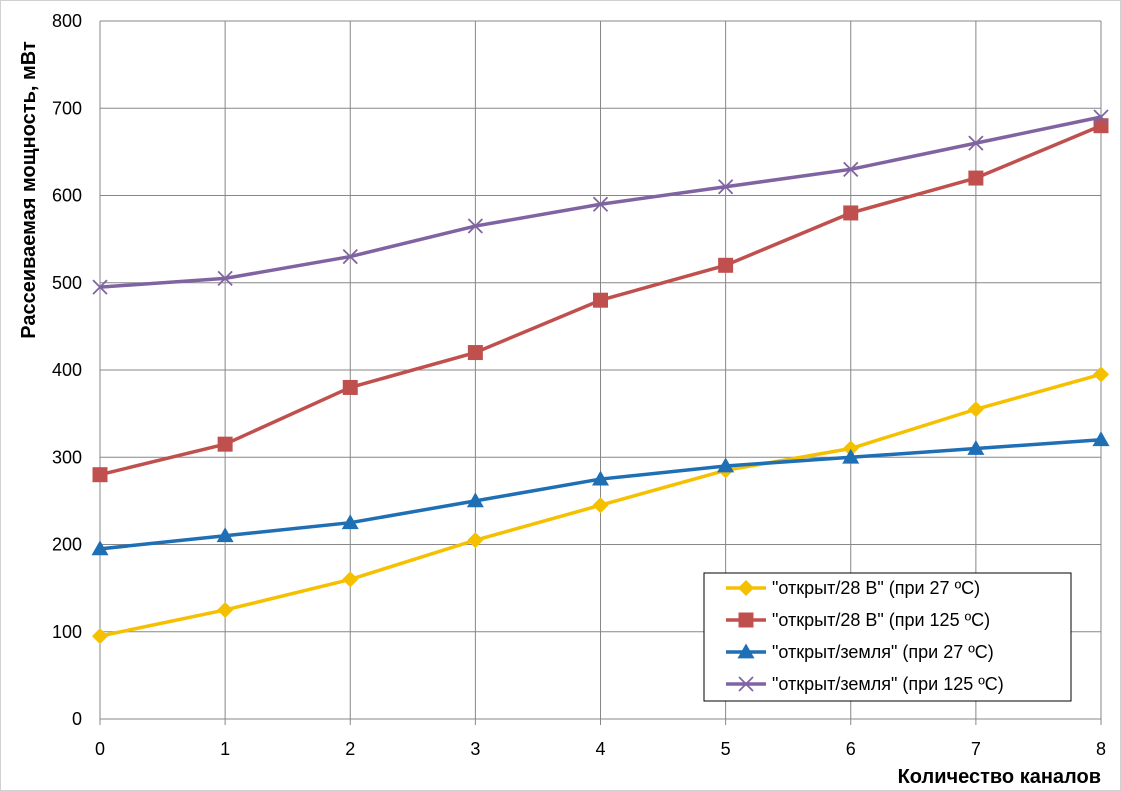 The width and height of the screenshot is (1121, 791). I want to click on legend-label: "открыт/земля" (при 27 ºС), so click(883, 652).